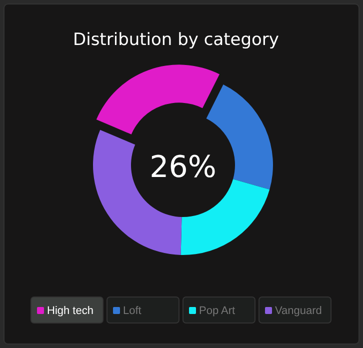 Image resolution: width=363 pixels, height=348 pixels. Describe the element at coordinates (132, 311) in the screenshot. I see `legend-label: Loft` at that location.